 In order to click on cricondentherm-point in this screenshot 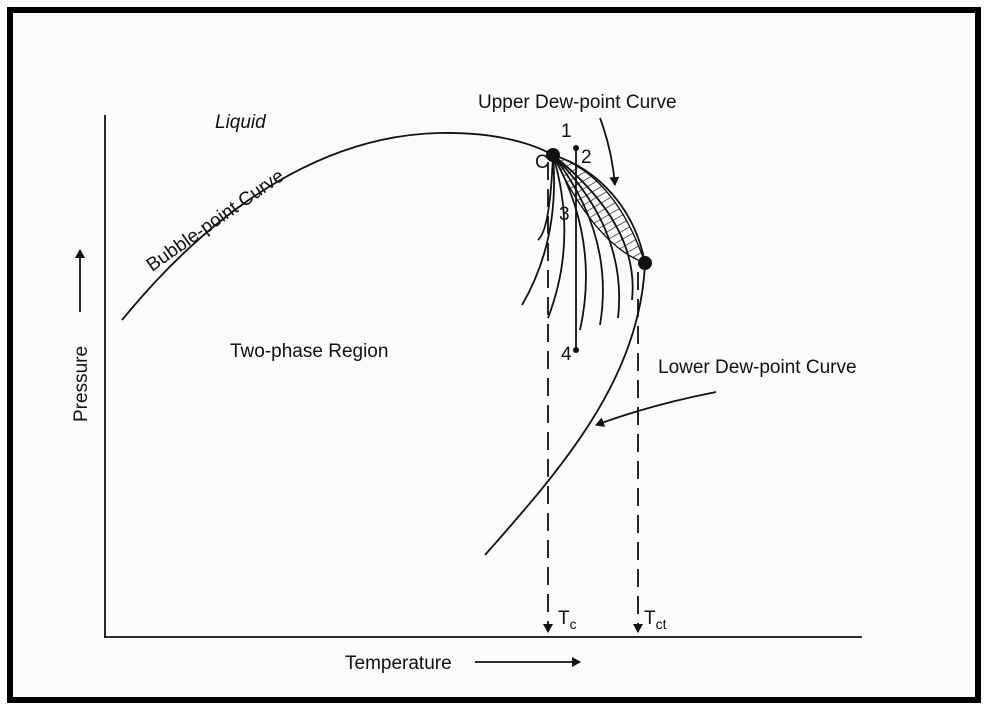, I will do `click(645, 263)`.